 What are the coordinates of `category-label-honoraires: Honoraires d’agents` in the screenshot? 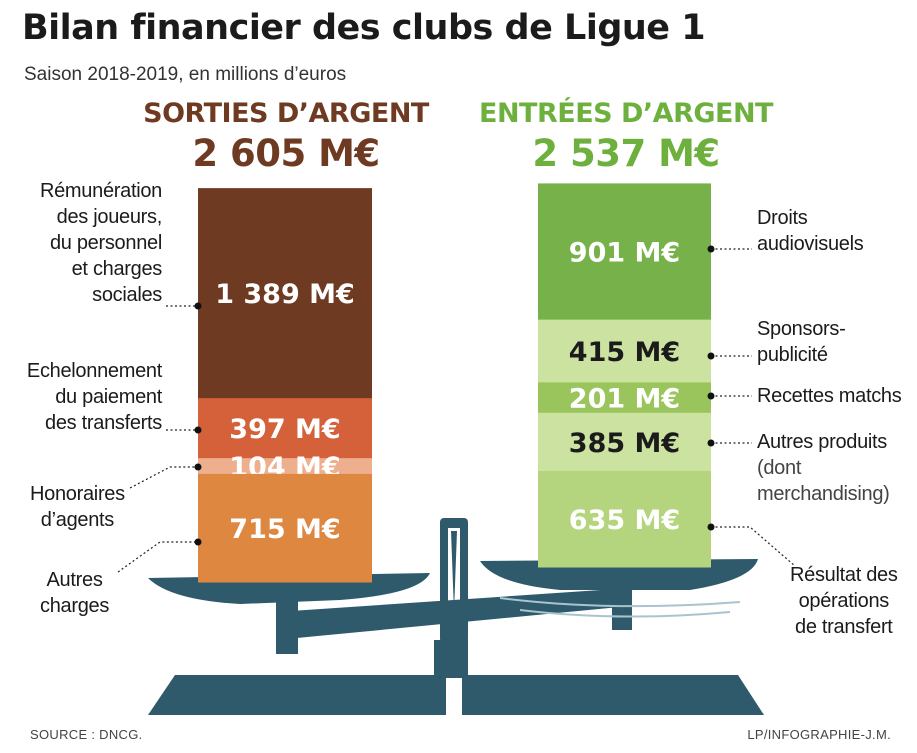 It's located at (77, 507).